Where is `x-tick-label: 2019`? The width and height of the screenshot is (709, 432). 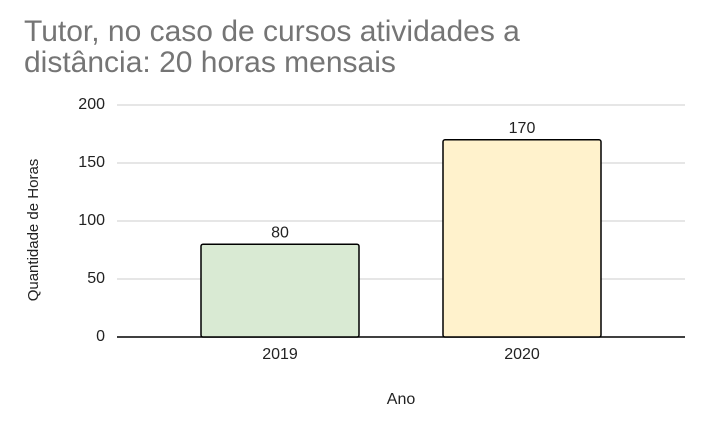
x-tick-label: 2019 is located at coordinates (280, 354).